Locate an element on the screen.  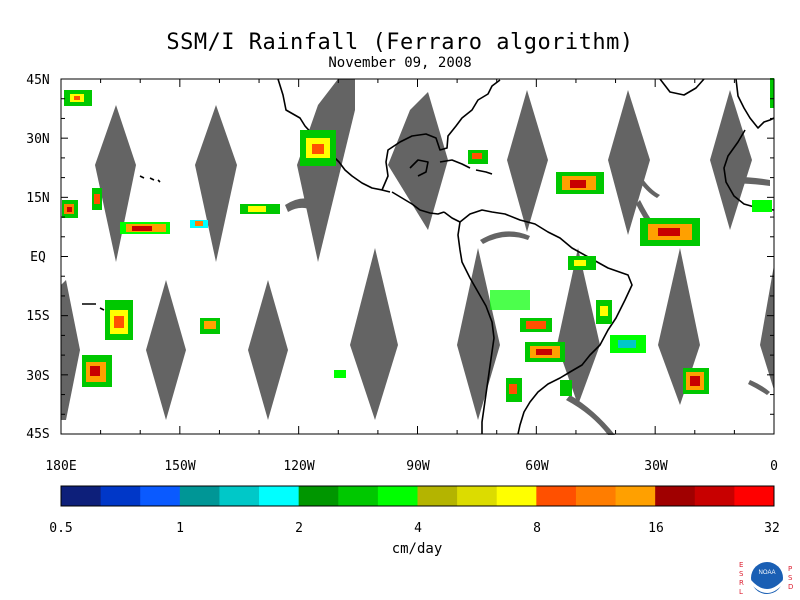
logo-letter: L is located at coordinates (741, 592).